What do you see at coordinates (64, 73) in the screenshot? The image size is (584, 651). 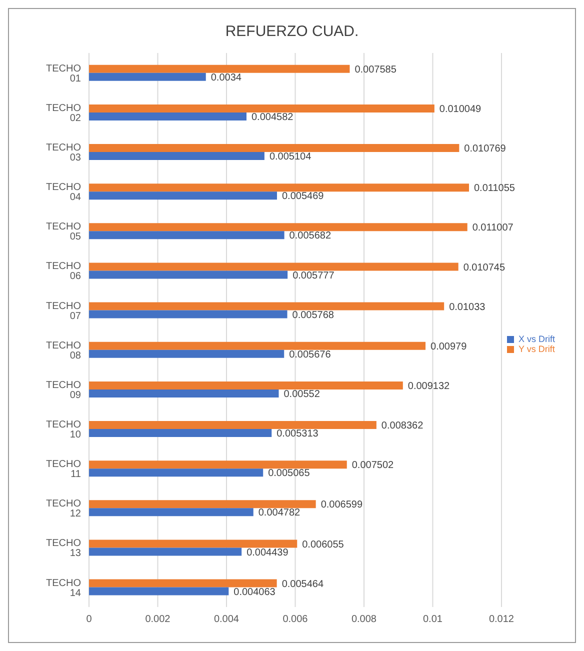 I see `y-tick-label: TECHO 01` at bounding box center [64, 73].